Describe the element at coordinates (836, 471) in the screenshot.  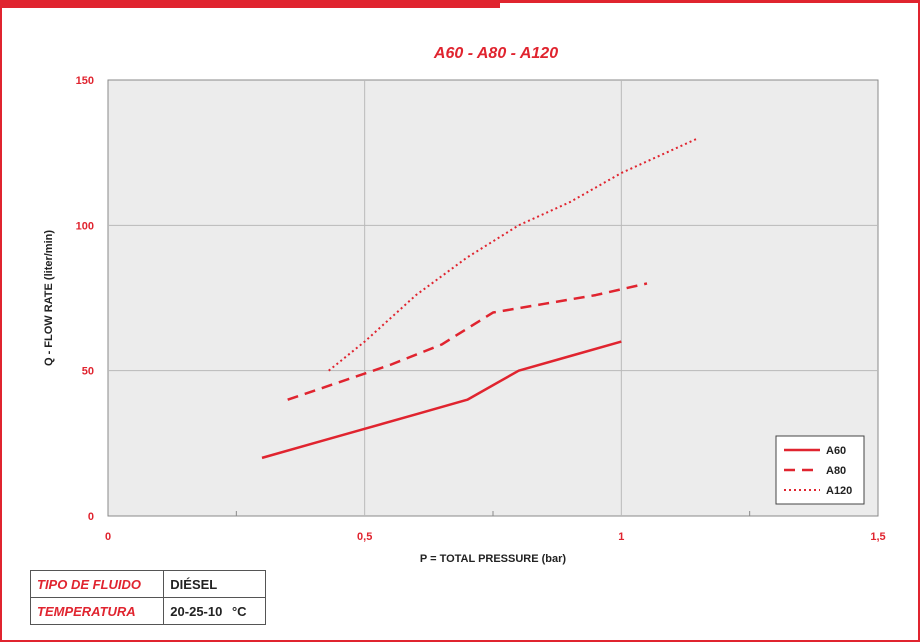
I see `legend-label-a80: A80` at that location.